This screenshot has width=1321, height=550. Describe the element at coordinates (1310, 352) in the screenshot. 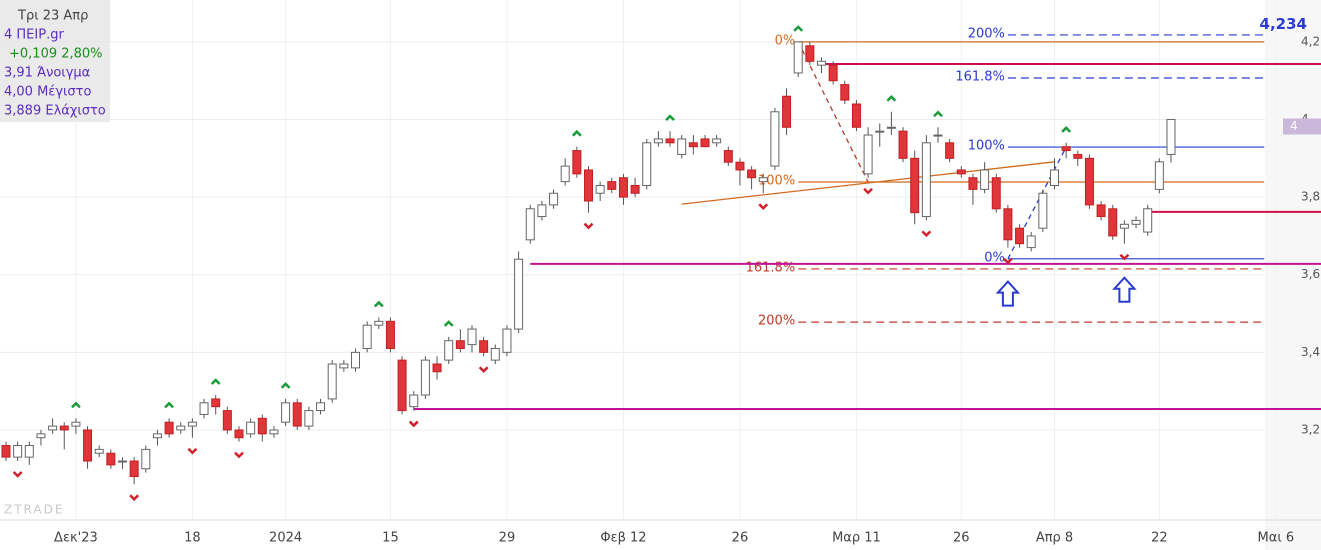

I see `y-tick-label: 3,4` at that location.